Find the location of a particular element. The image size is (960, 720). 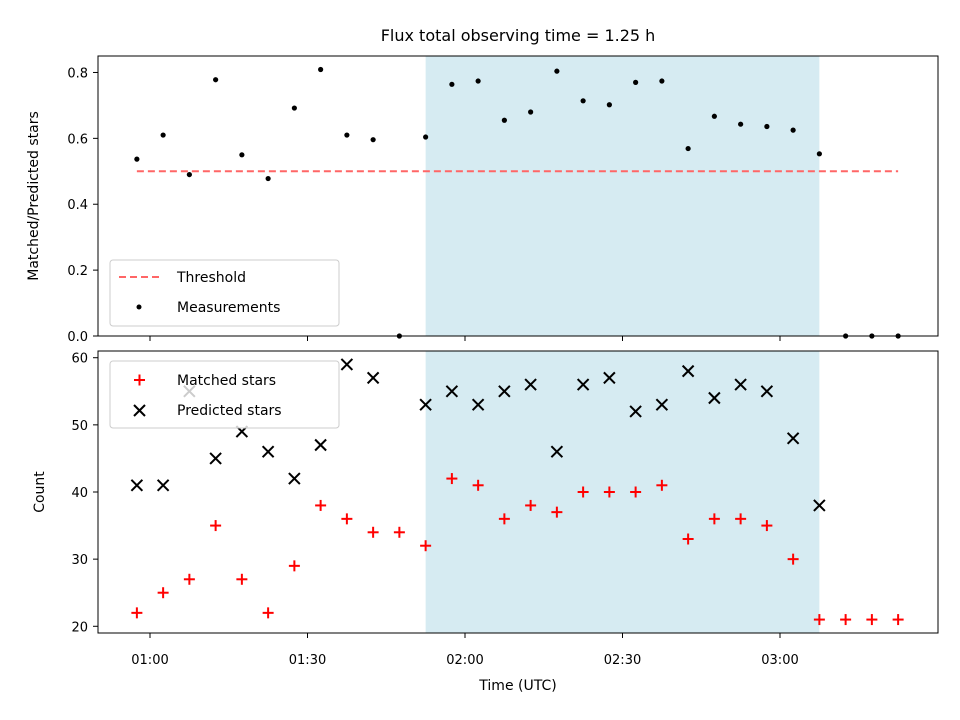

x-tick-label: 03:00 is located at coordinates (779, 660).